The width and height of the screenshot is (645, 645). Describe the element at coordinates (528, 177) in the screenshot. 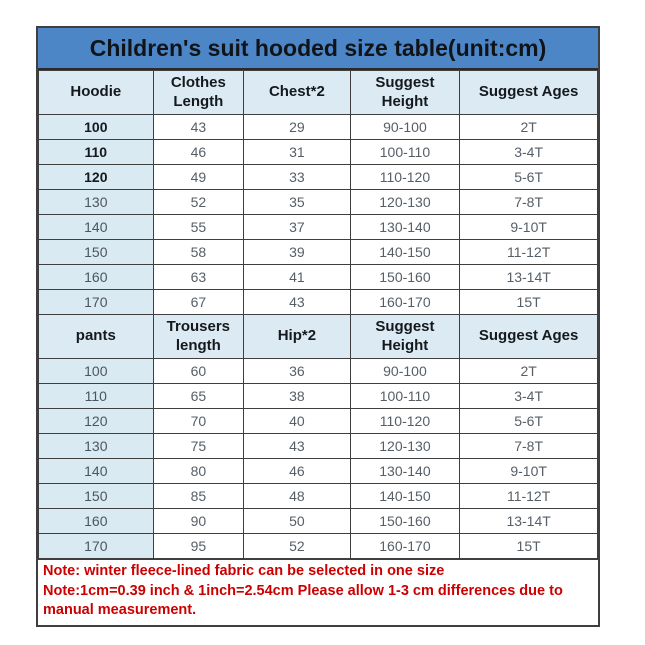

I see `table-cell: 5-6T` at that location.